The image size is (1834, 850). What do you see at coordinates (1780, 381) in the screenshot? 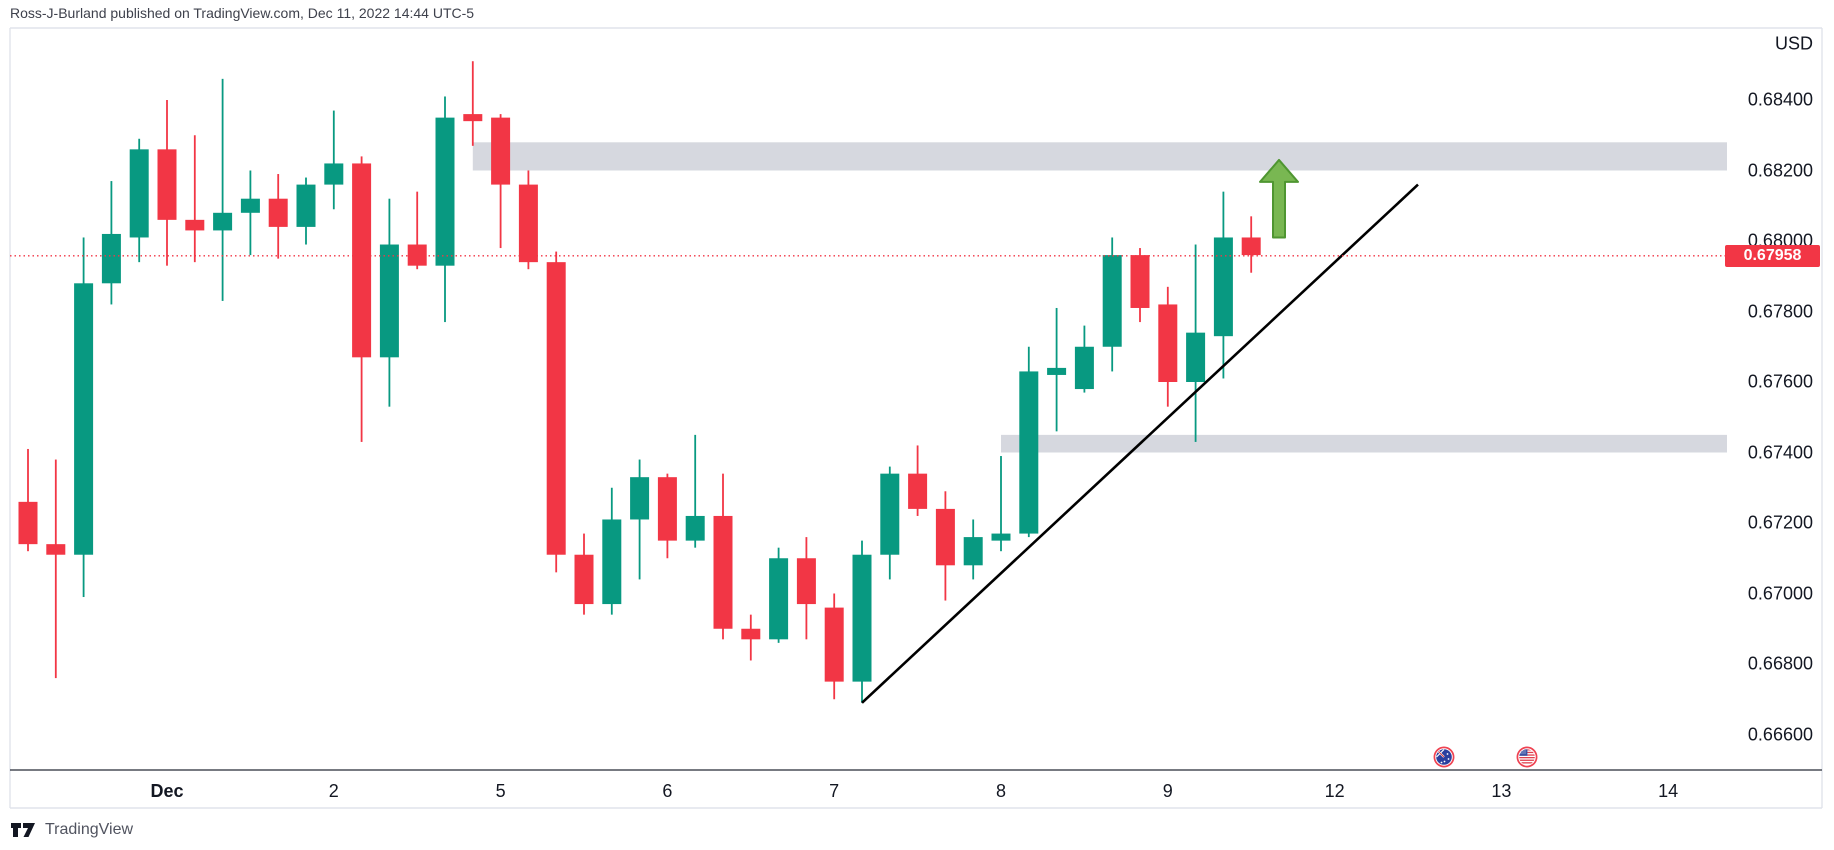
I see `price-tick-label: 0.67600` at bounding box center [1780, 381].